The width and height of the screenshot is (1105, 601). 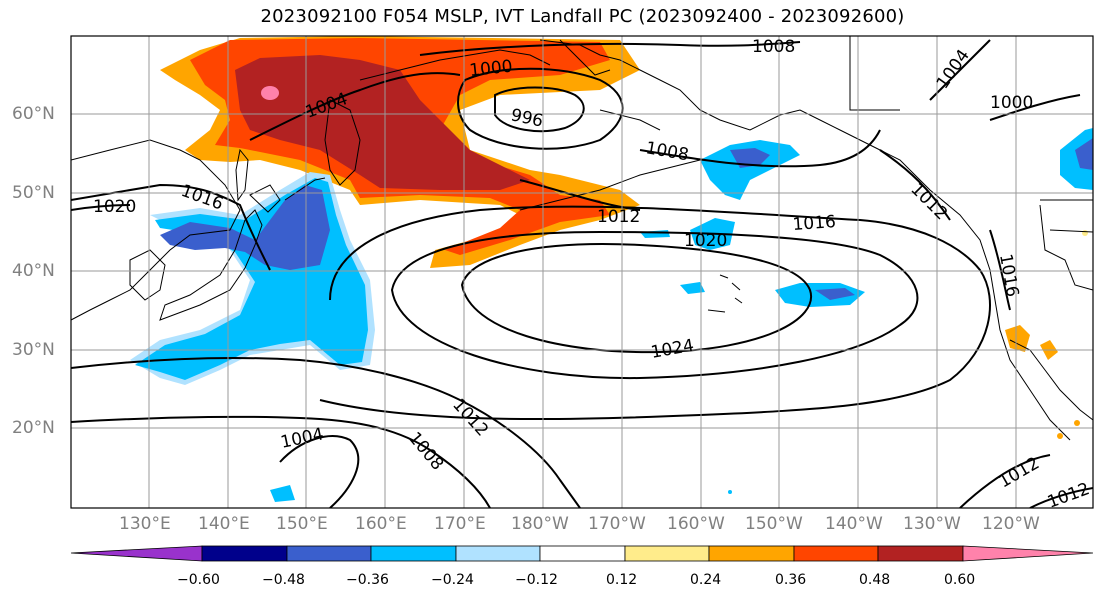 What do you see at coordinates (875, 580) in the screenshot?
I see `colorbar-tick: 0.48` at bounding box center [875, 580].